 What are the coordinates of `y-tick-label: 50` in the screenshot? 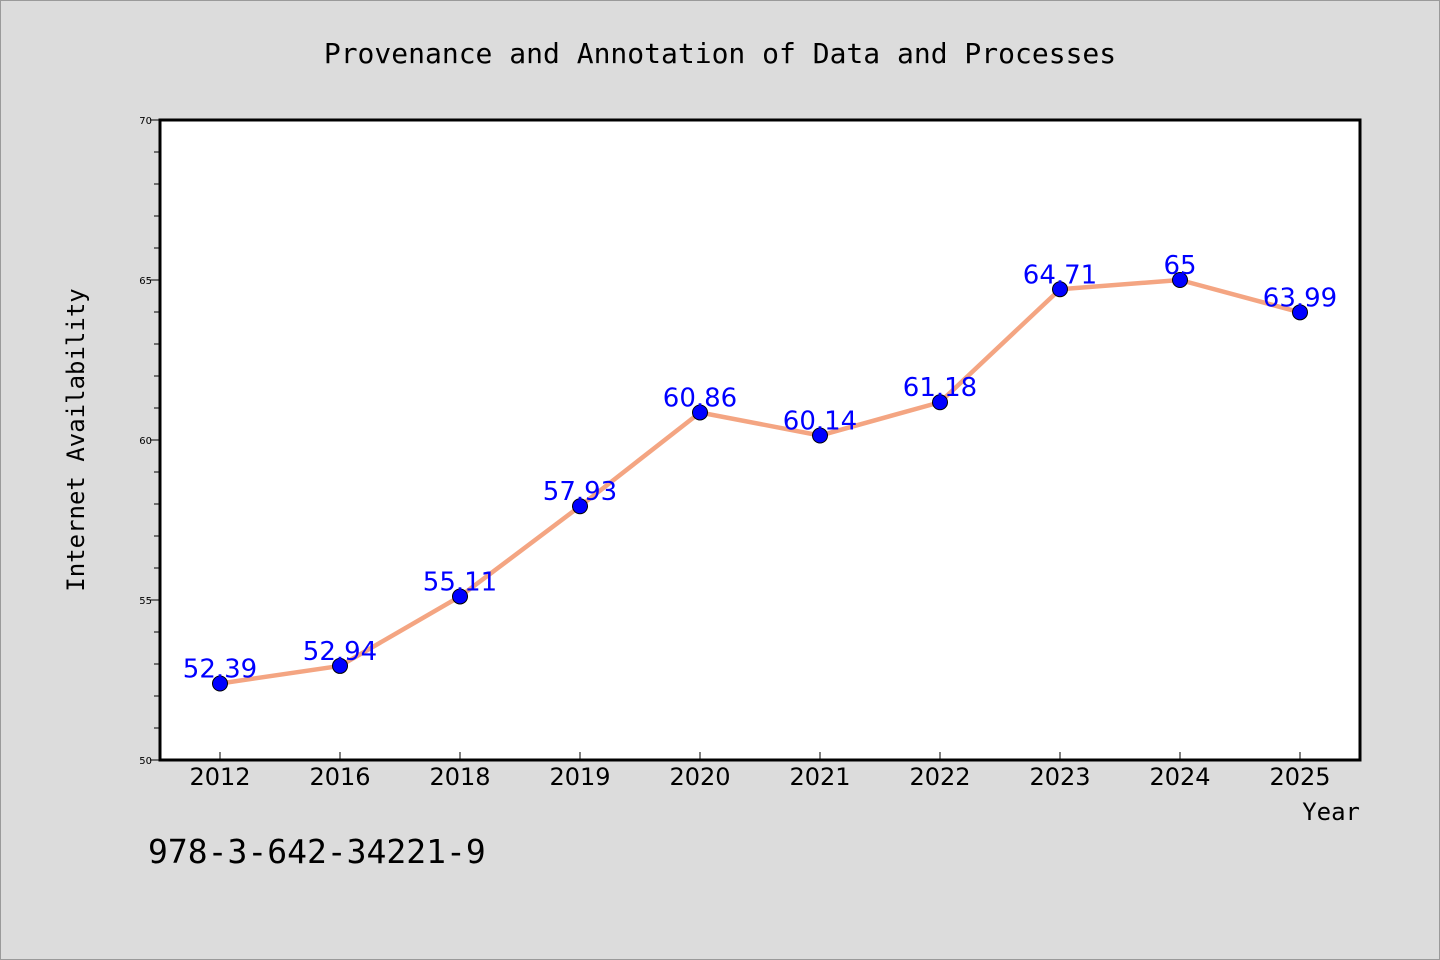 It's located at (145, 761).